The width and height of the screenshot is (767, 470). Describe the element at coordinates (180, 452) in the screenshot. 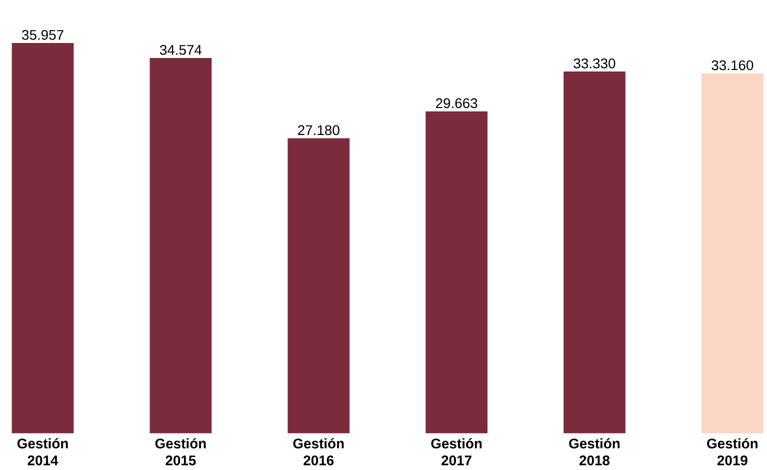

I see `x-tick-label: Gestión 2015` at that location.